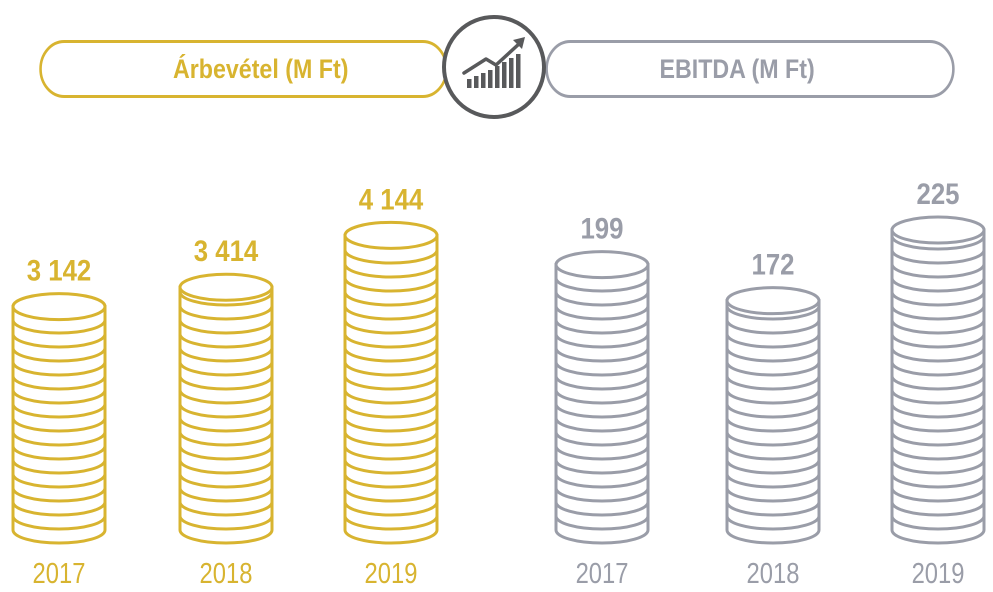 This screenshot has height=592, width=993. Describe the element at coordinates (737, 68) in the screenshot. I see `ebitda-title: EBITDA (M Ft)` at that location.